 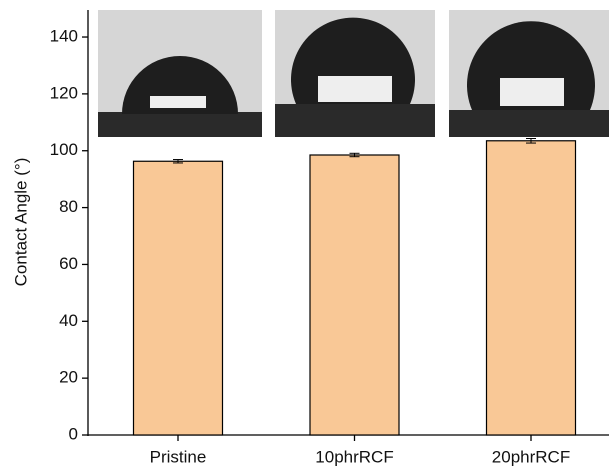 What do you see at coordinates (20, 222) in the screenshot?
I see `y-axis-label: Contact Angle (°)` at bounding box center [20, 222].